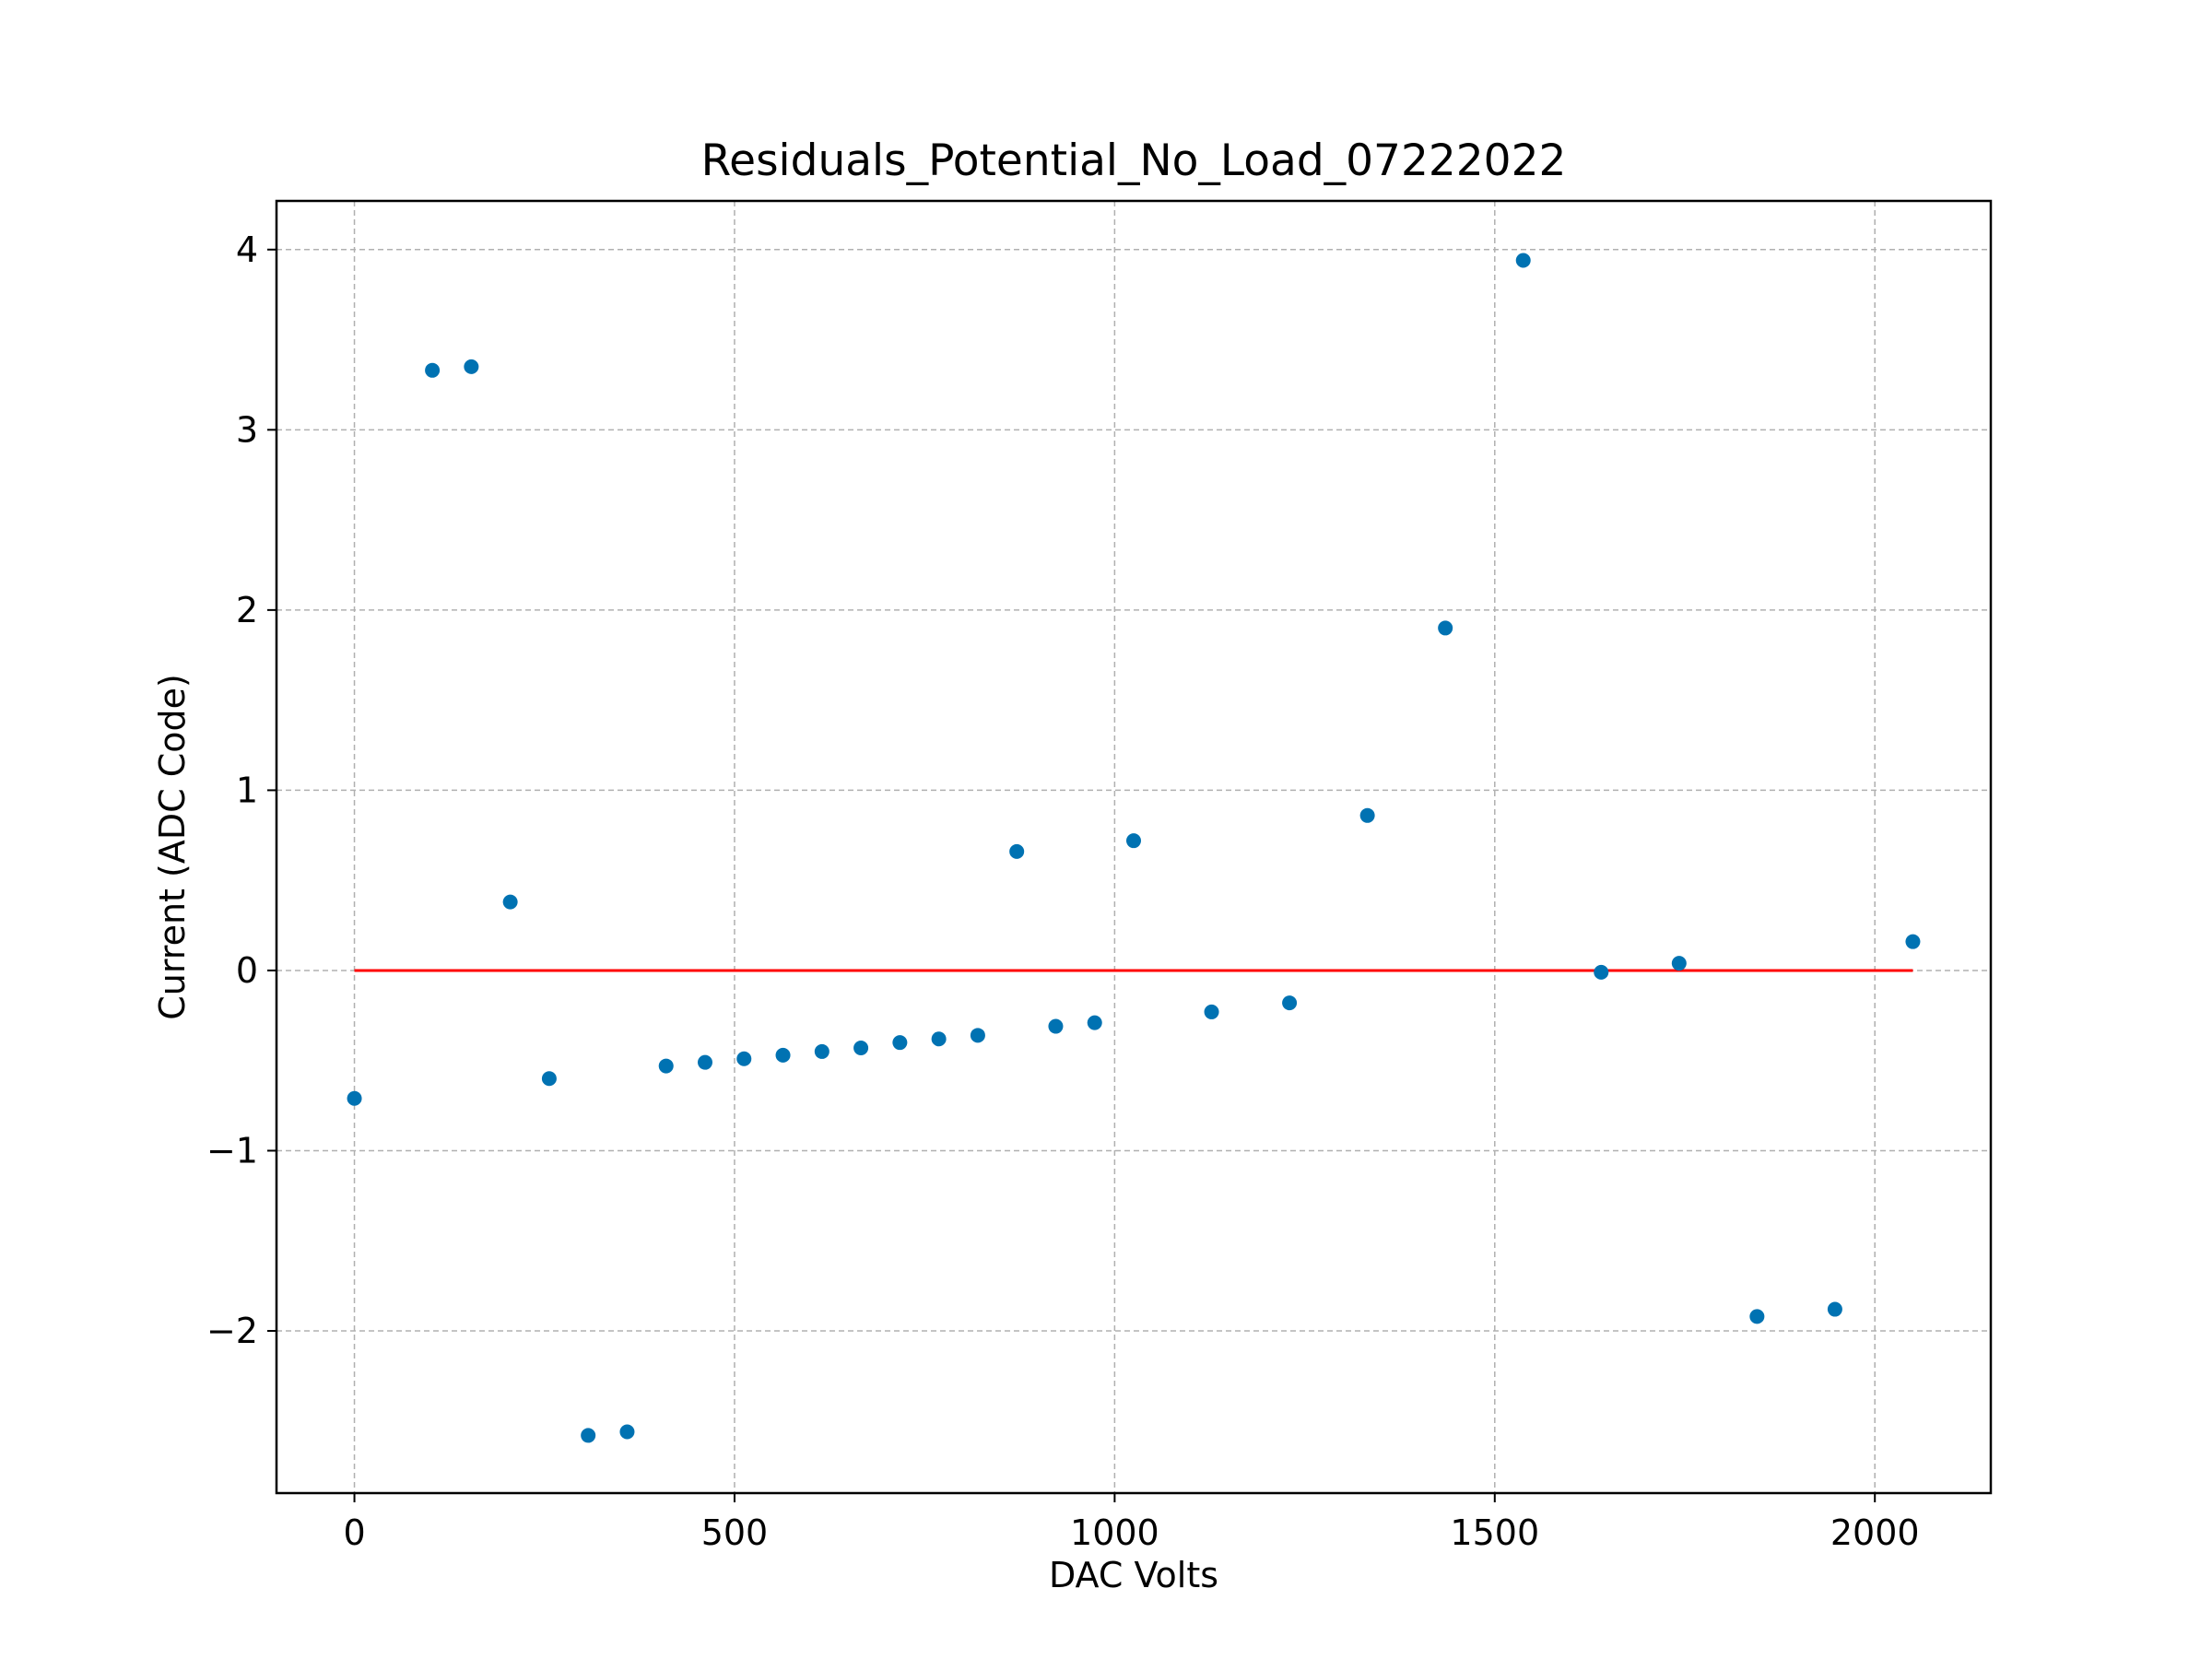 Image resolution: width=2212 pixels, height=1659 pixels. I want to click on y-tick-label: 4, so click(247, 249).